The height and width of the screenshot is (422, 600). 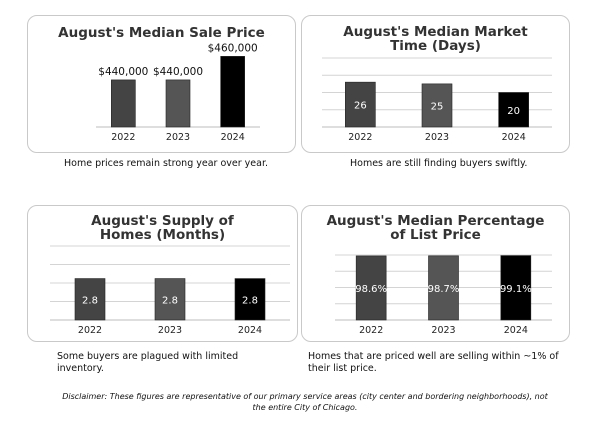 What do you see at coordinates (233, 48) in the screenshot?
I see `data-label: $460,000` at bounding box center [233, 48].